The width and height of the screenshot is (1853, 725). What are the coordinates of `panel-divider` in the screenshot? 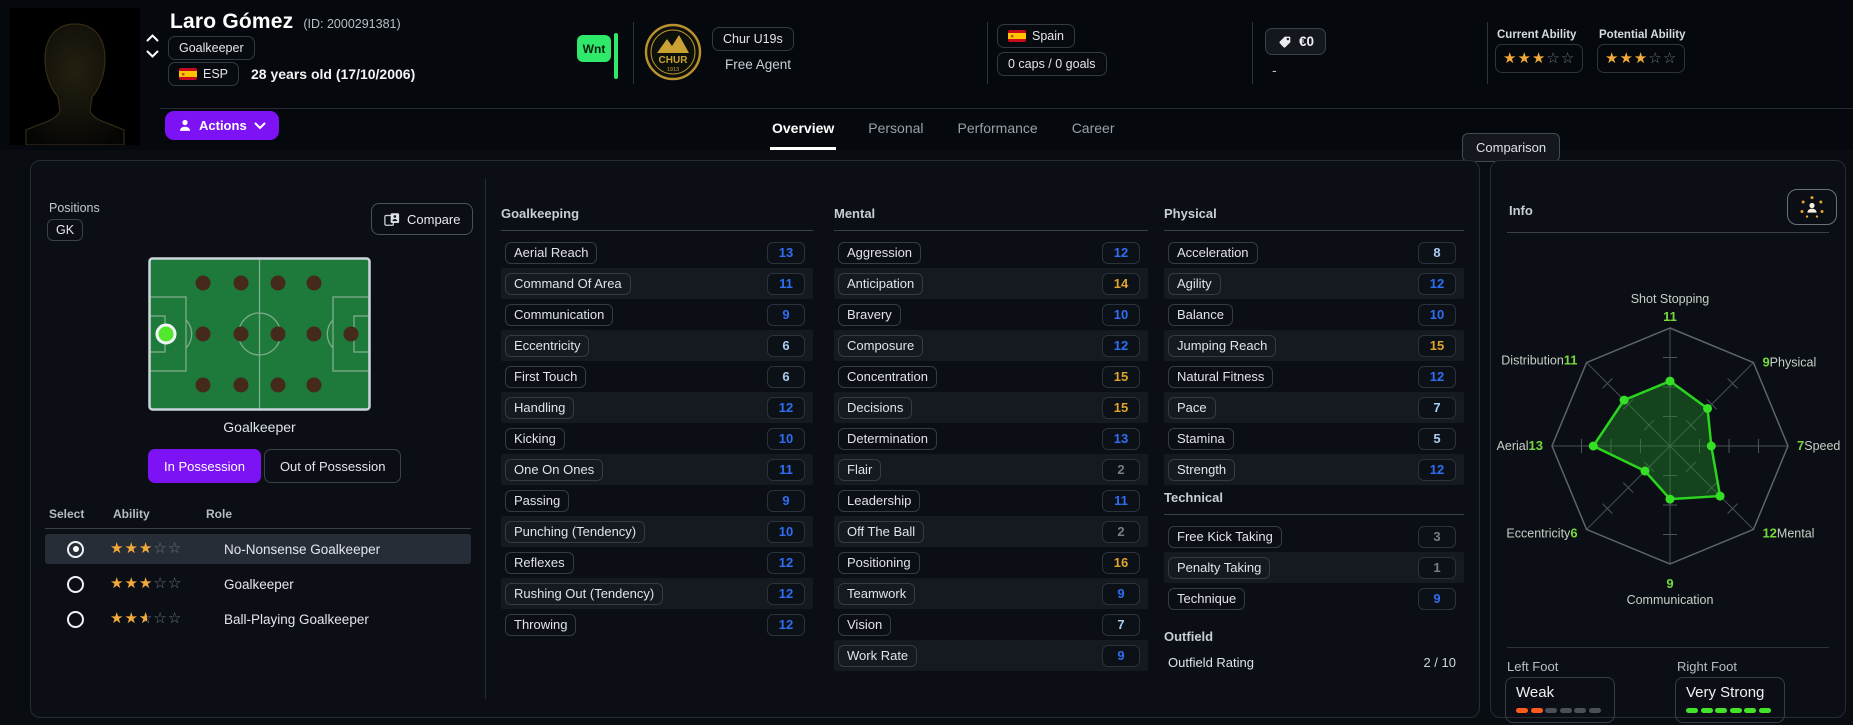 It's located at (485, 439).